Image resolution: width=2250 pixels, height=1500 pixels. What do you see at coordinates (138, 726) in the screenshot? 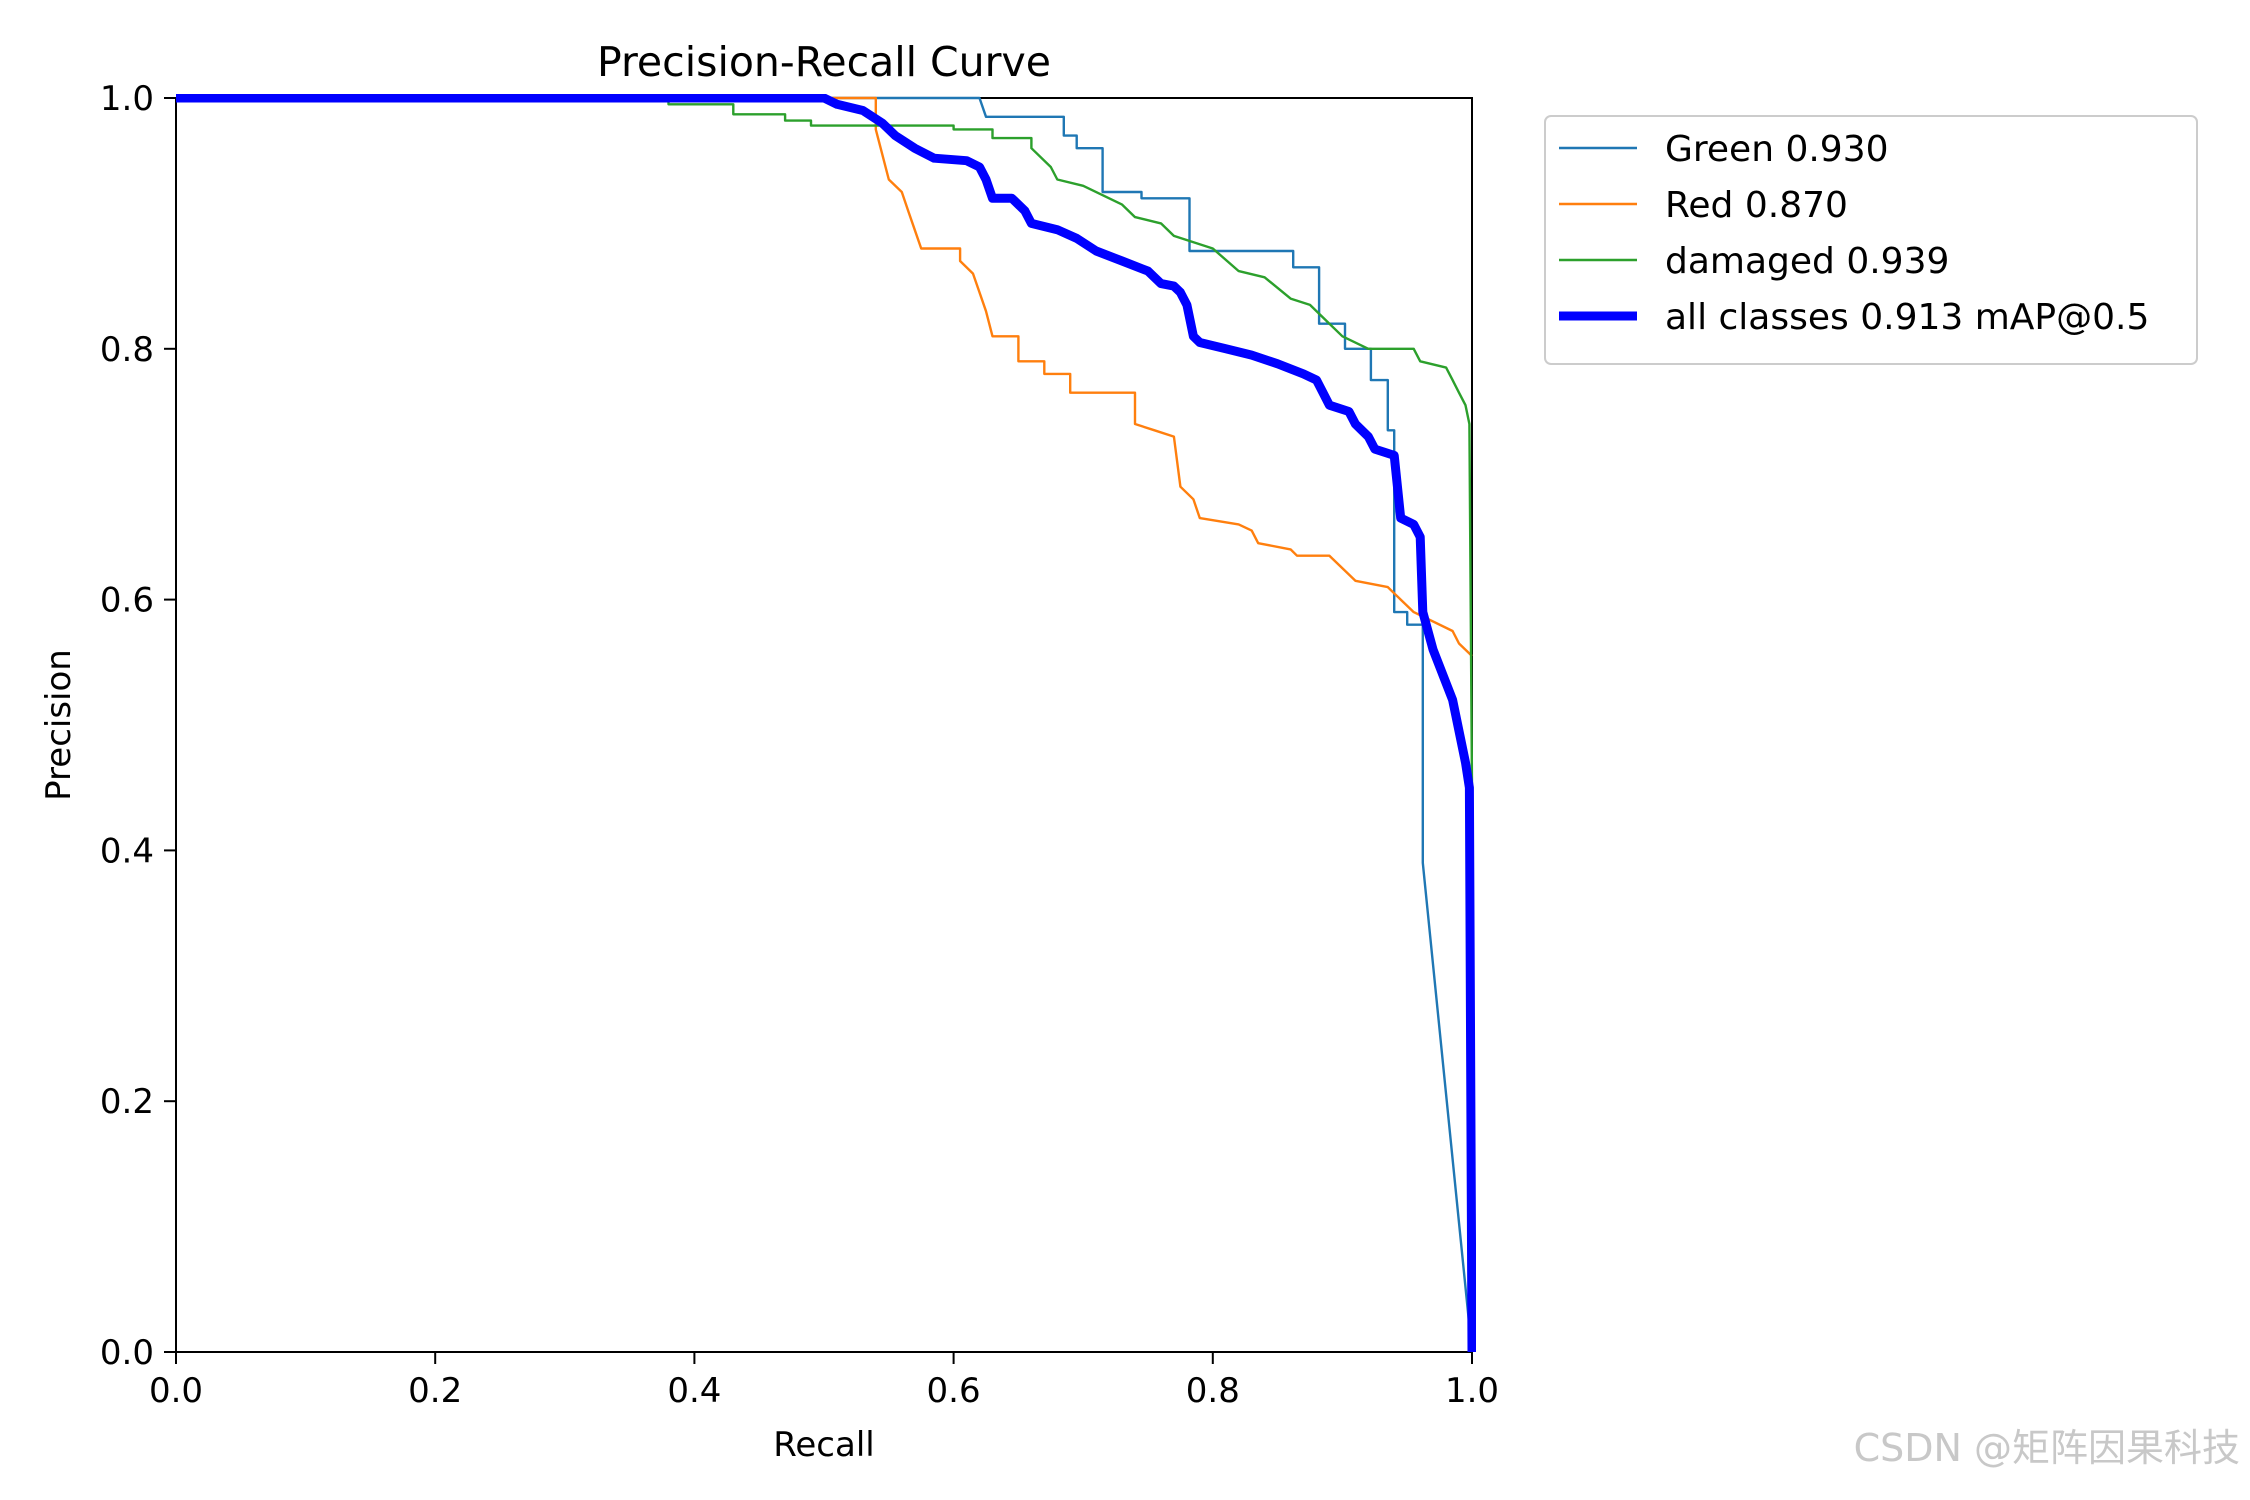
I see `y-axis-ticks: 0.0 0.2 0.4 0.6 0.8 1.0` at bounding box center [138, 726].